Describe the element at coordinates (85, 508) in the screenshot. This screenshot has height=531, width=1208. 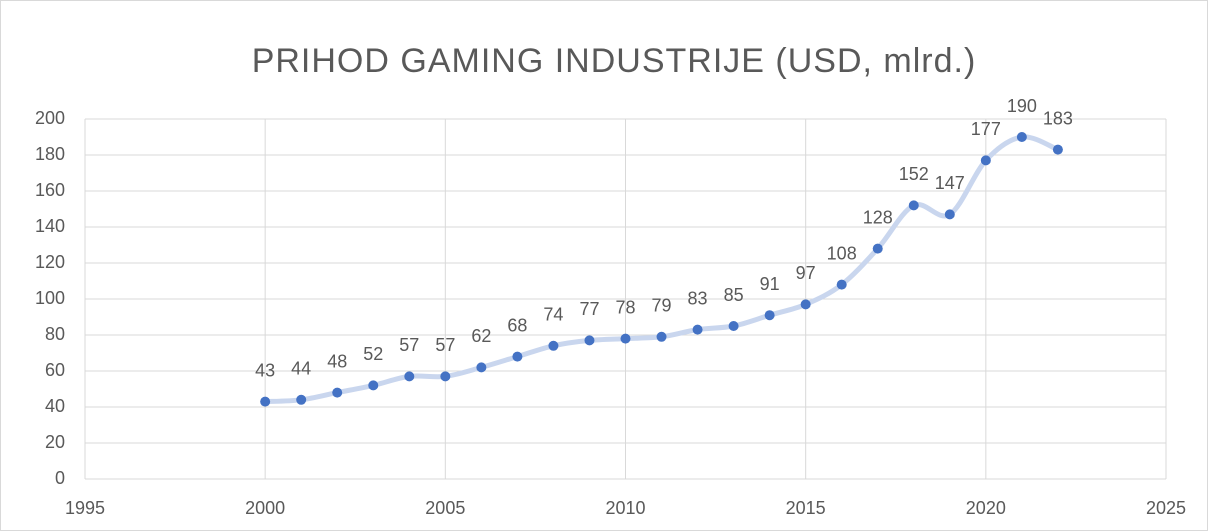
I see `x-tick-label: 1995` at that location.